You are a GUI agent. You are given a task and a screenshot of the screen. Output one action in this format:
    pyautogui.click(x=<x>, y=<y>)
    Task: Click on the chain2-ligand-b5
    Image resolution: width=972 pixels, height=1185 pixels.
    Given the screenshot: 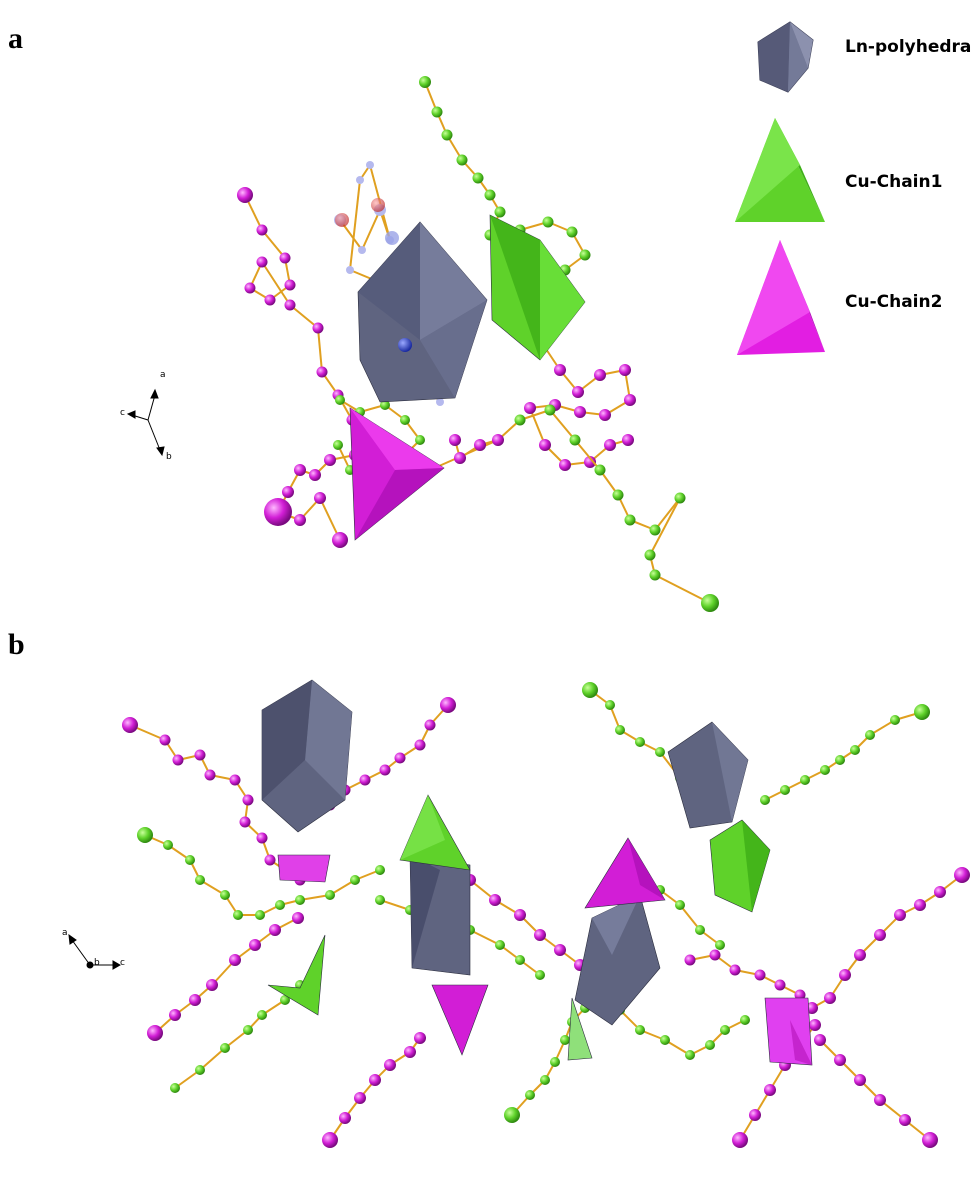 What is the action you would take?
    pyautogui.click(x=374, y=1090)
    